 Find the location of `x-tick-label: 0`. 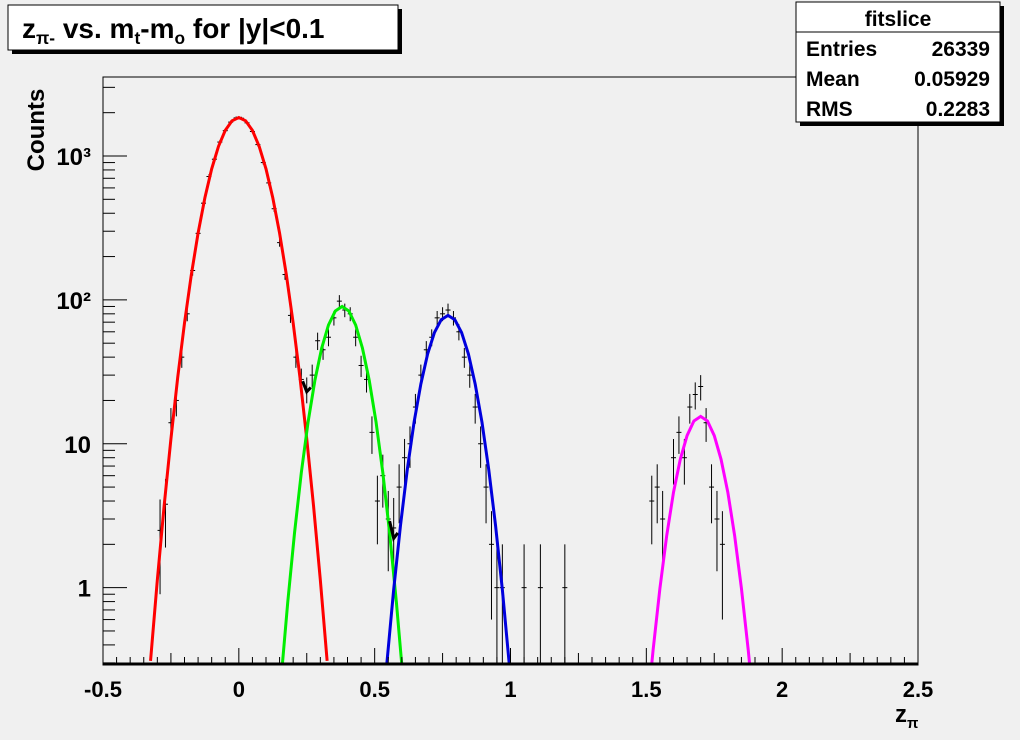

x-tick-label: 0 is located at coordinates (239, 689).